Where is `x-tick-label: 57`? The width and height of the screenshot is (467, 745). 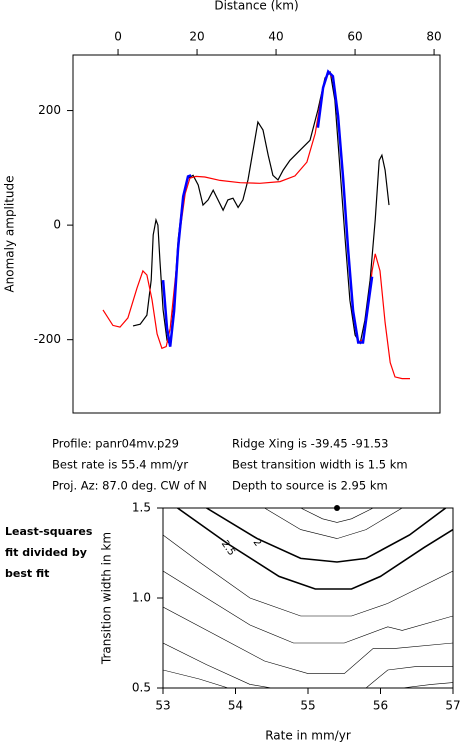 x-tick-label: 57 is located at coordinates (452, 706).